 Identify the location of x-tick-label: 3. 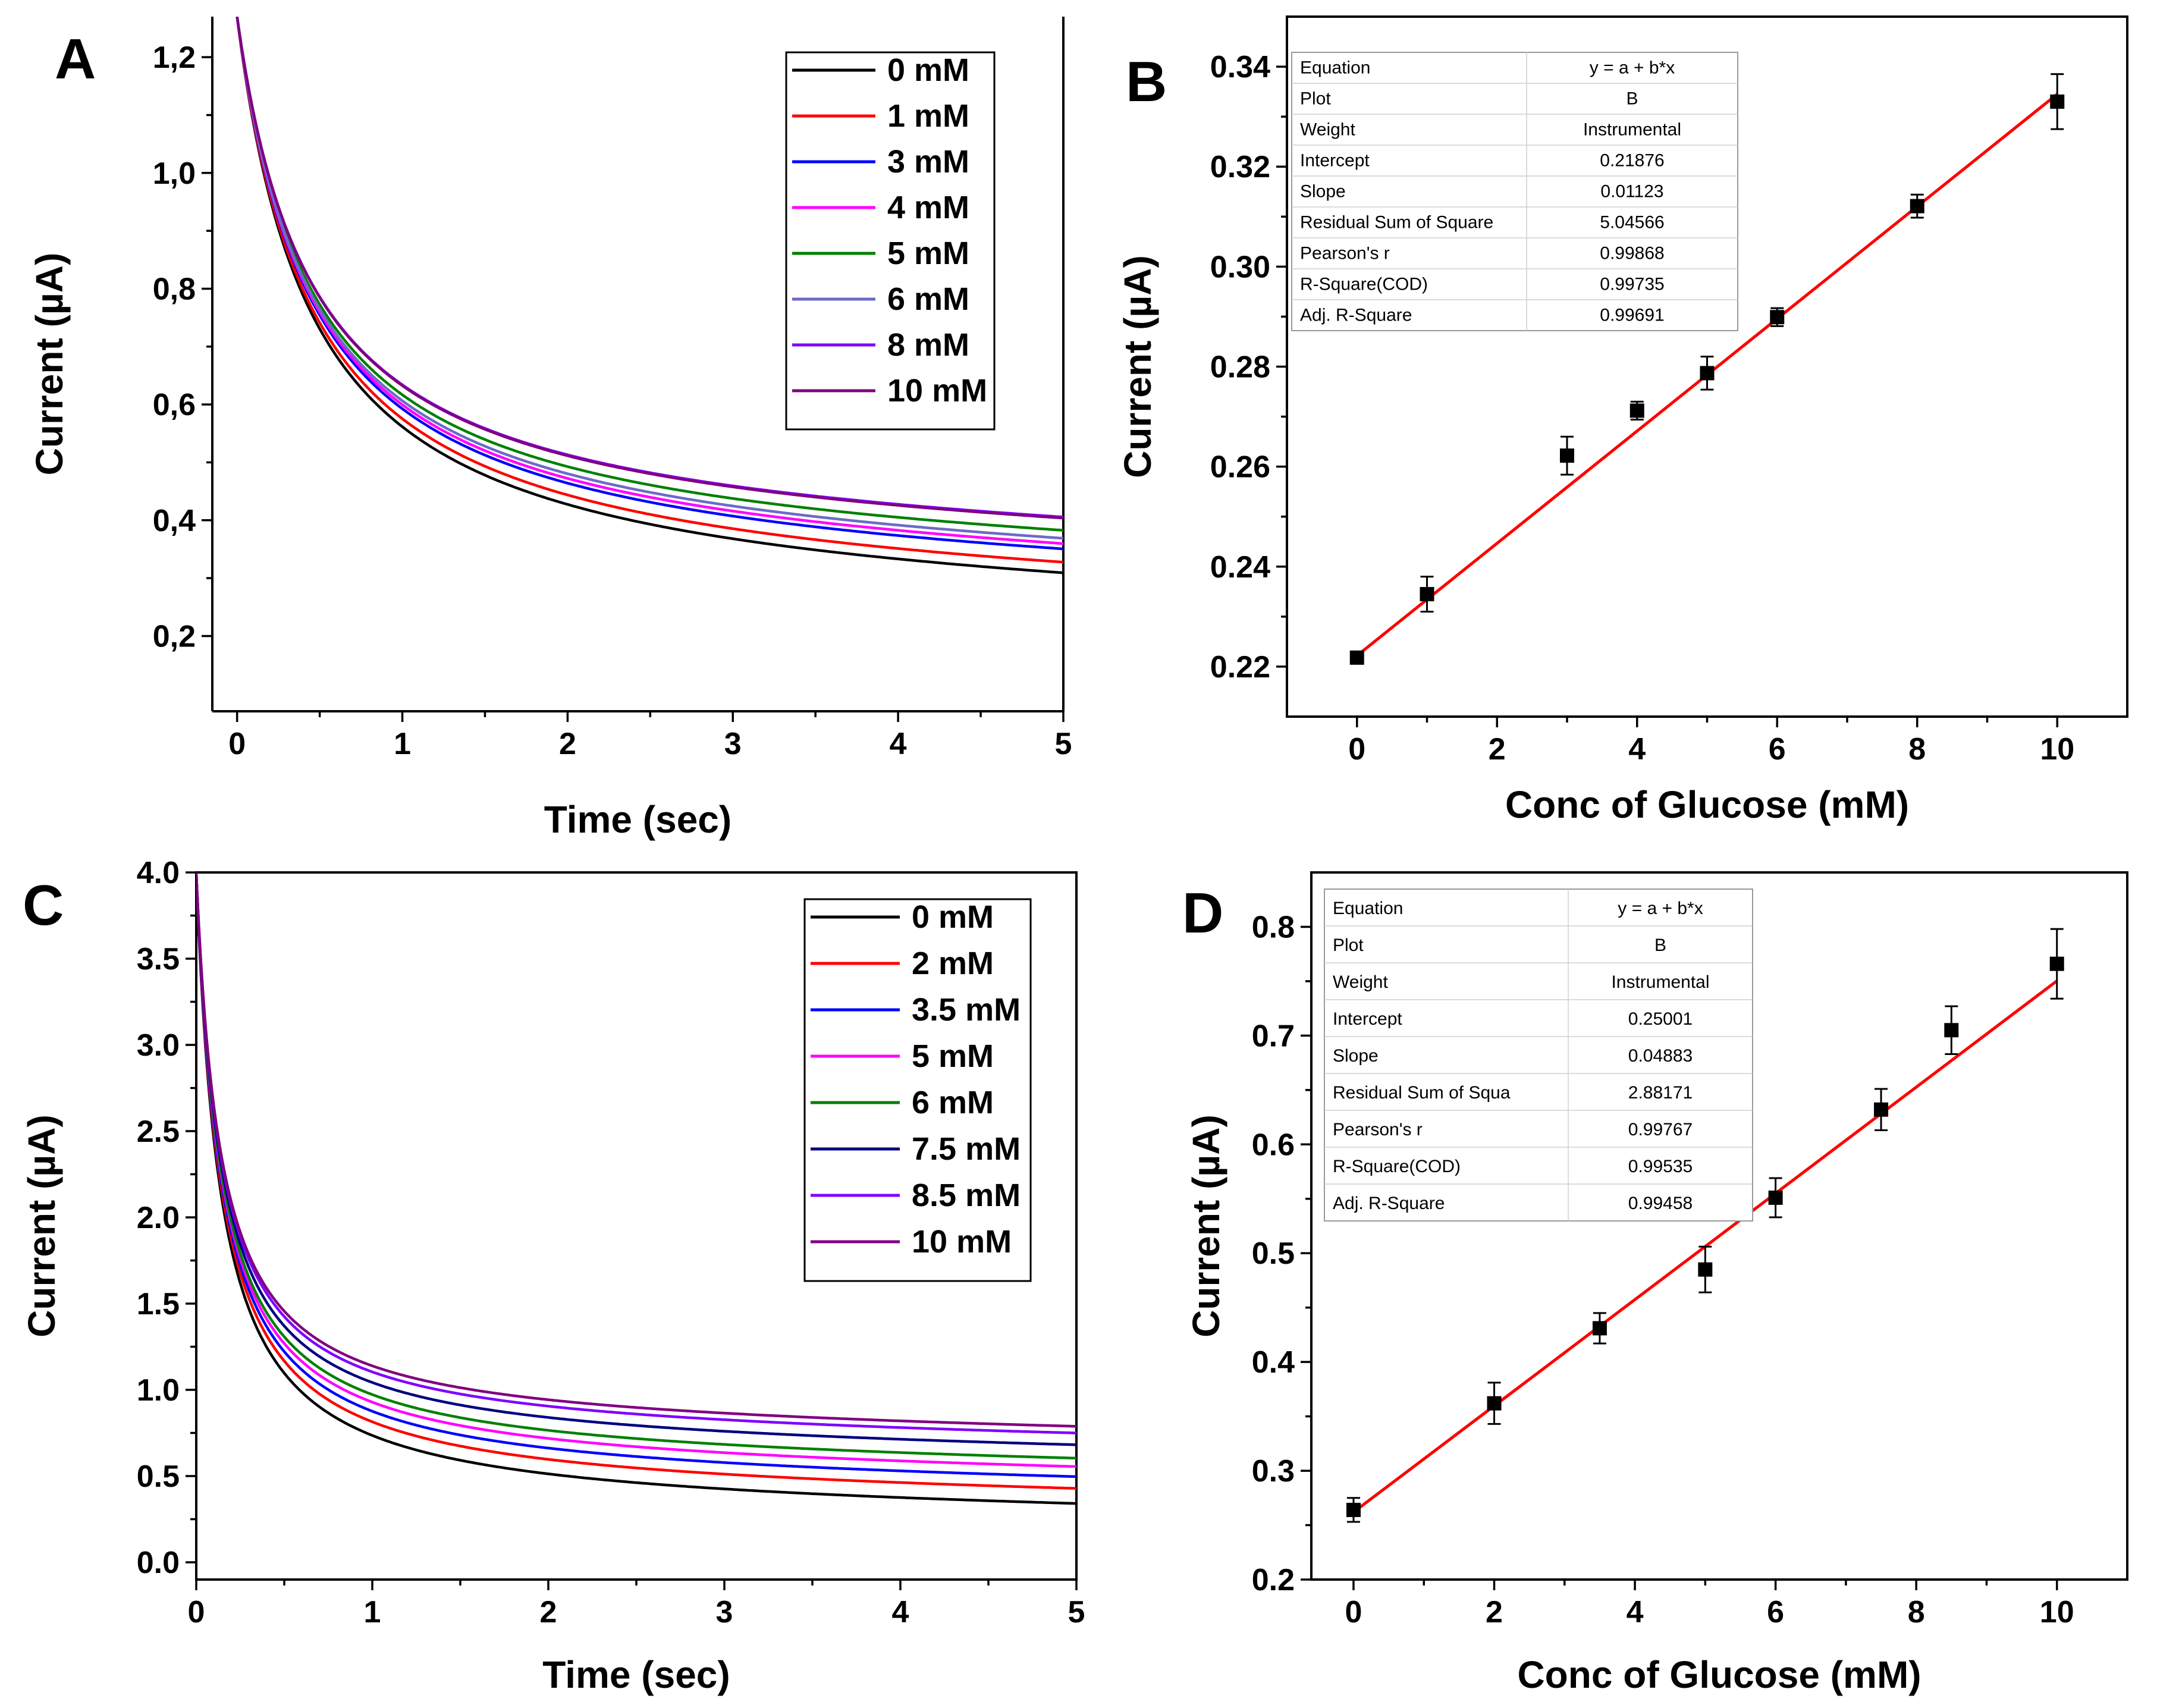
(733, 744).